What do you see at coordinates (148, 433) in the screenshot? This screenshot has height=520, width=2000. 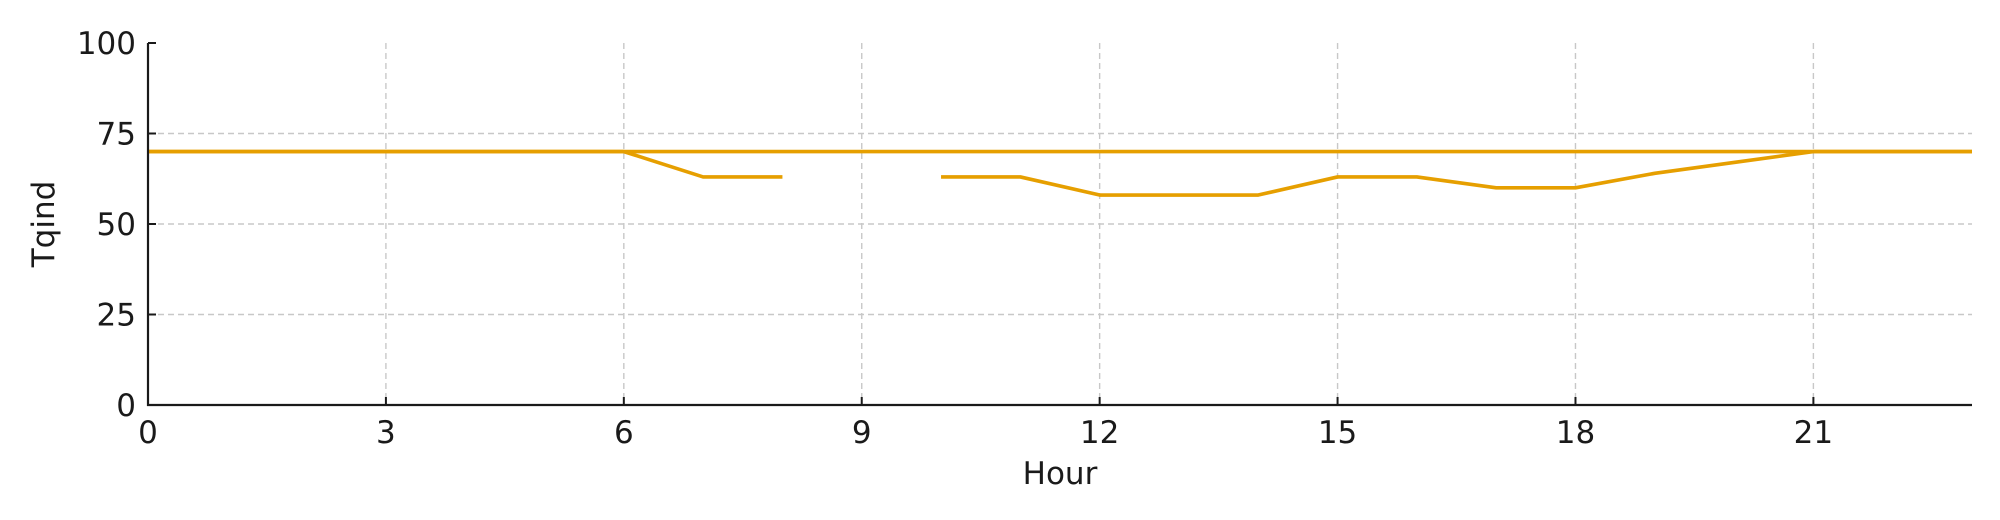 I see `x-tick-label: 0` at bounding box center [148, 433].